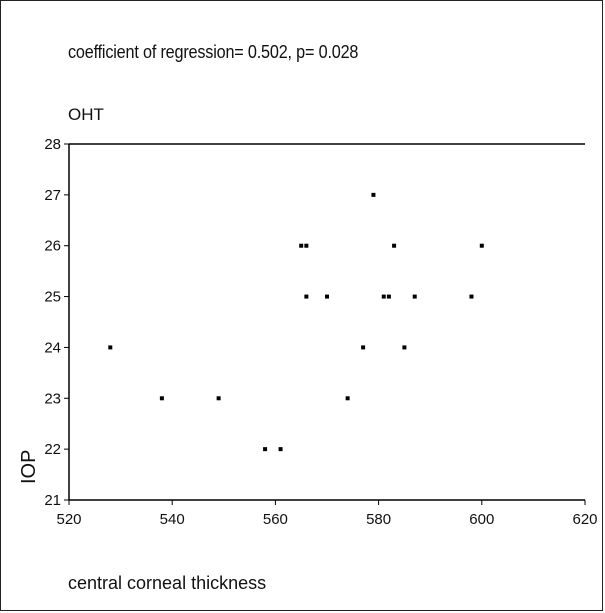  What do you see at coordinates (275, 519) in the screenshot?
I see `x-tick-label: 560` at bounding box center [275, 519].